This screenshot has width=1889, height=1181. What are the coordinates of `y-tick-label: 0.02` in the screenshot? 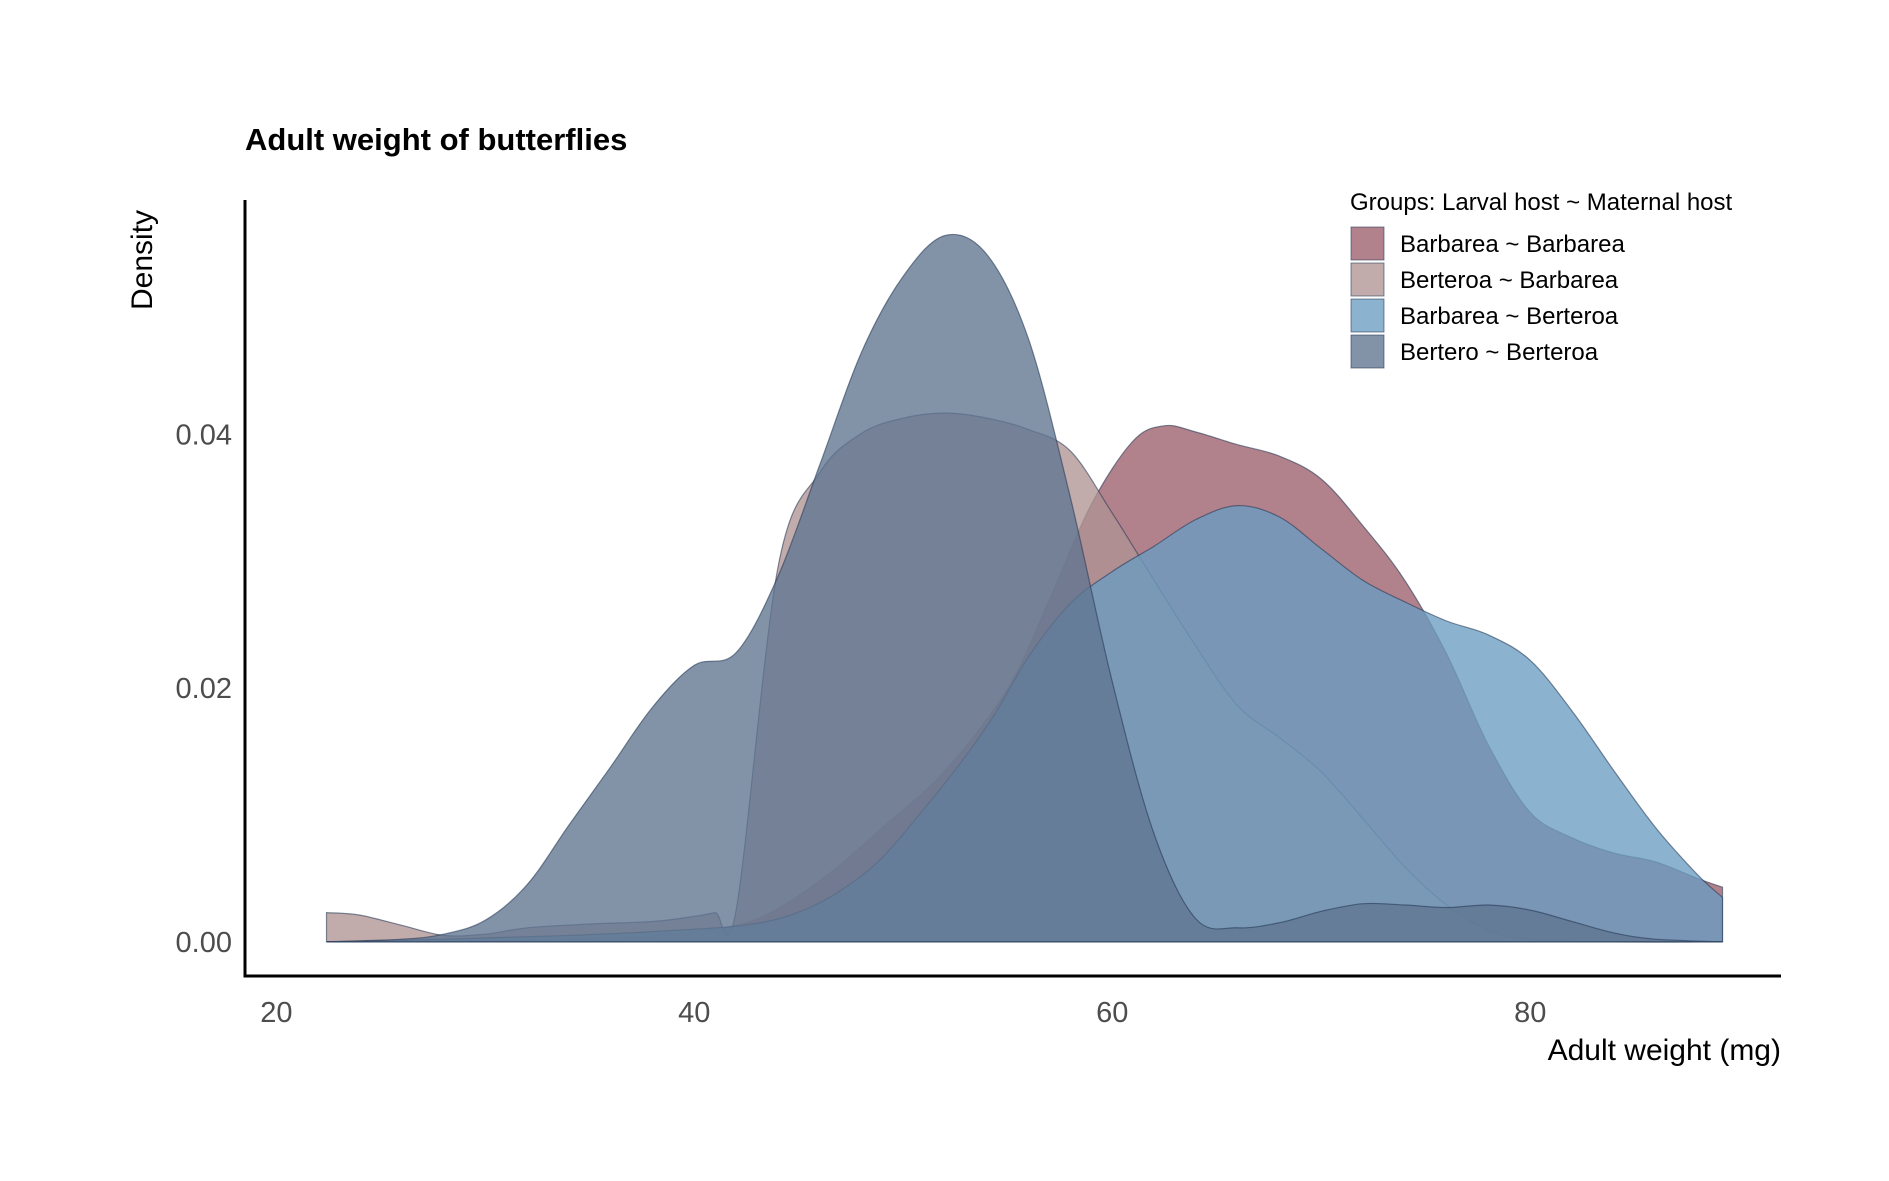 It's located at (204, 689).